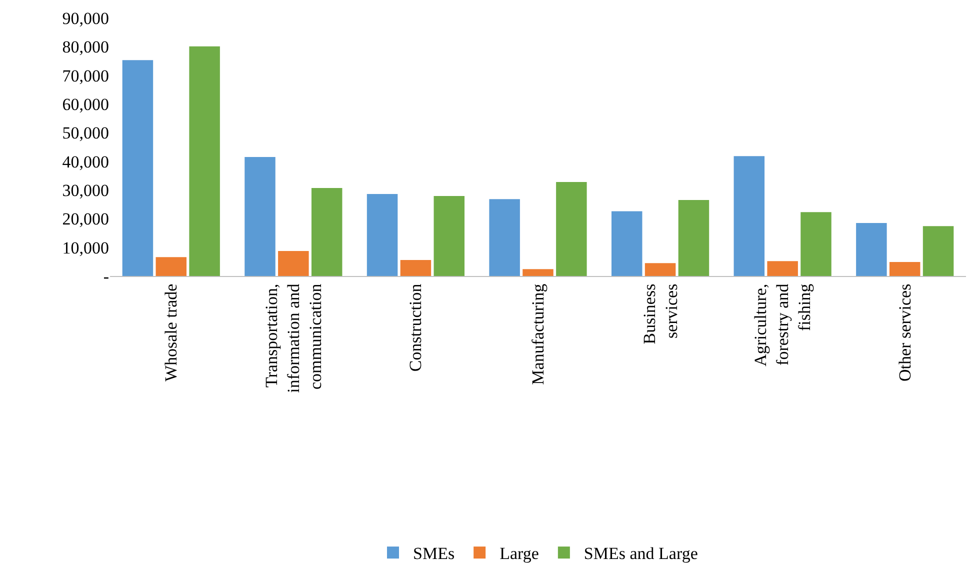 This screenshot has height=571, width=971. What do you see at coordinates (641, 554) in the screenshot?
I see `legend-label: SMEs and Large` at bounding box center [641, 554].